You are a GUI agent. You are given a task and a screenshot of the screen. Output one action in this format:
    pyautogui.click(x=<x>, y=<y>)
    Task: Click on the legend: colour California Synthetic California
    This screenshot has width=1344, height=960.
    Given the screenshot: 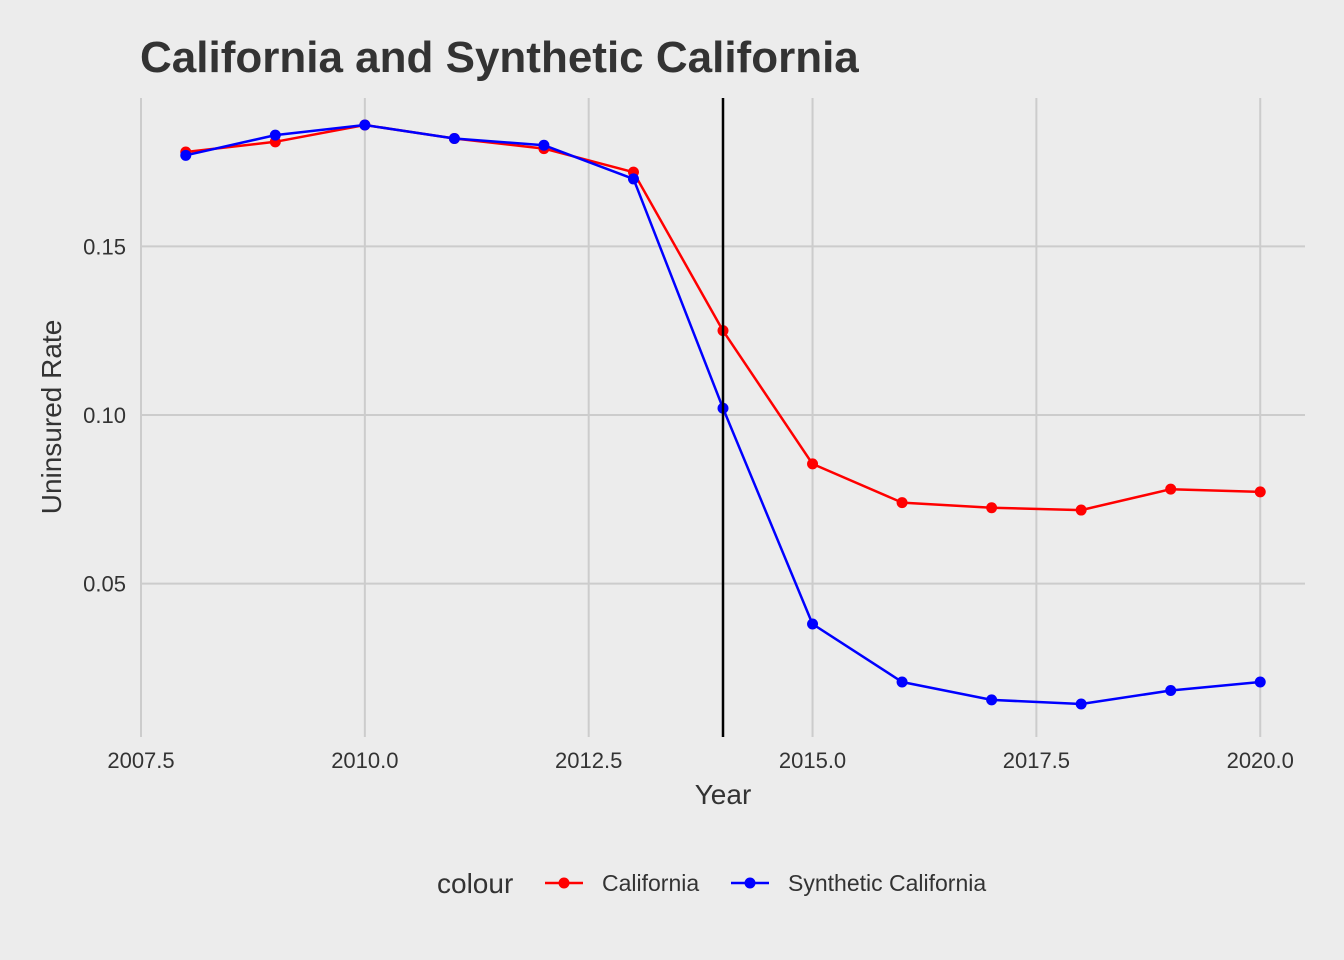 What is the action you would take?
    pyautogui.click(x=711, y=883)
    